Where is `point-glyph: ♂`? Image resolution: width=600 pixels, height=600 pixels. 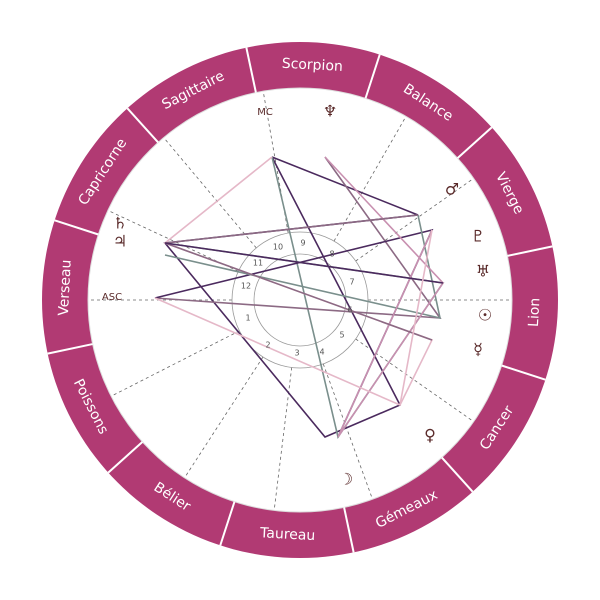
point-glyph: ♂ is located at coordinates (452, 189).